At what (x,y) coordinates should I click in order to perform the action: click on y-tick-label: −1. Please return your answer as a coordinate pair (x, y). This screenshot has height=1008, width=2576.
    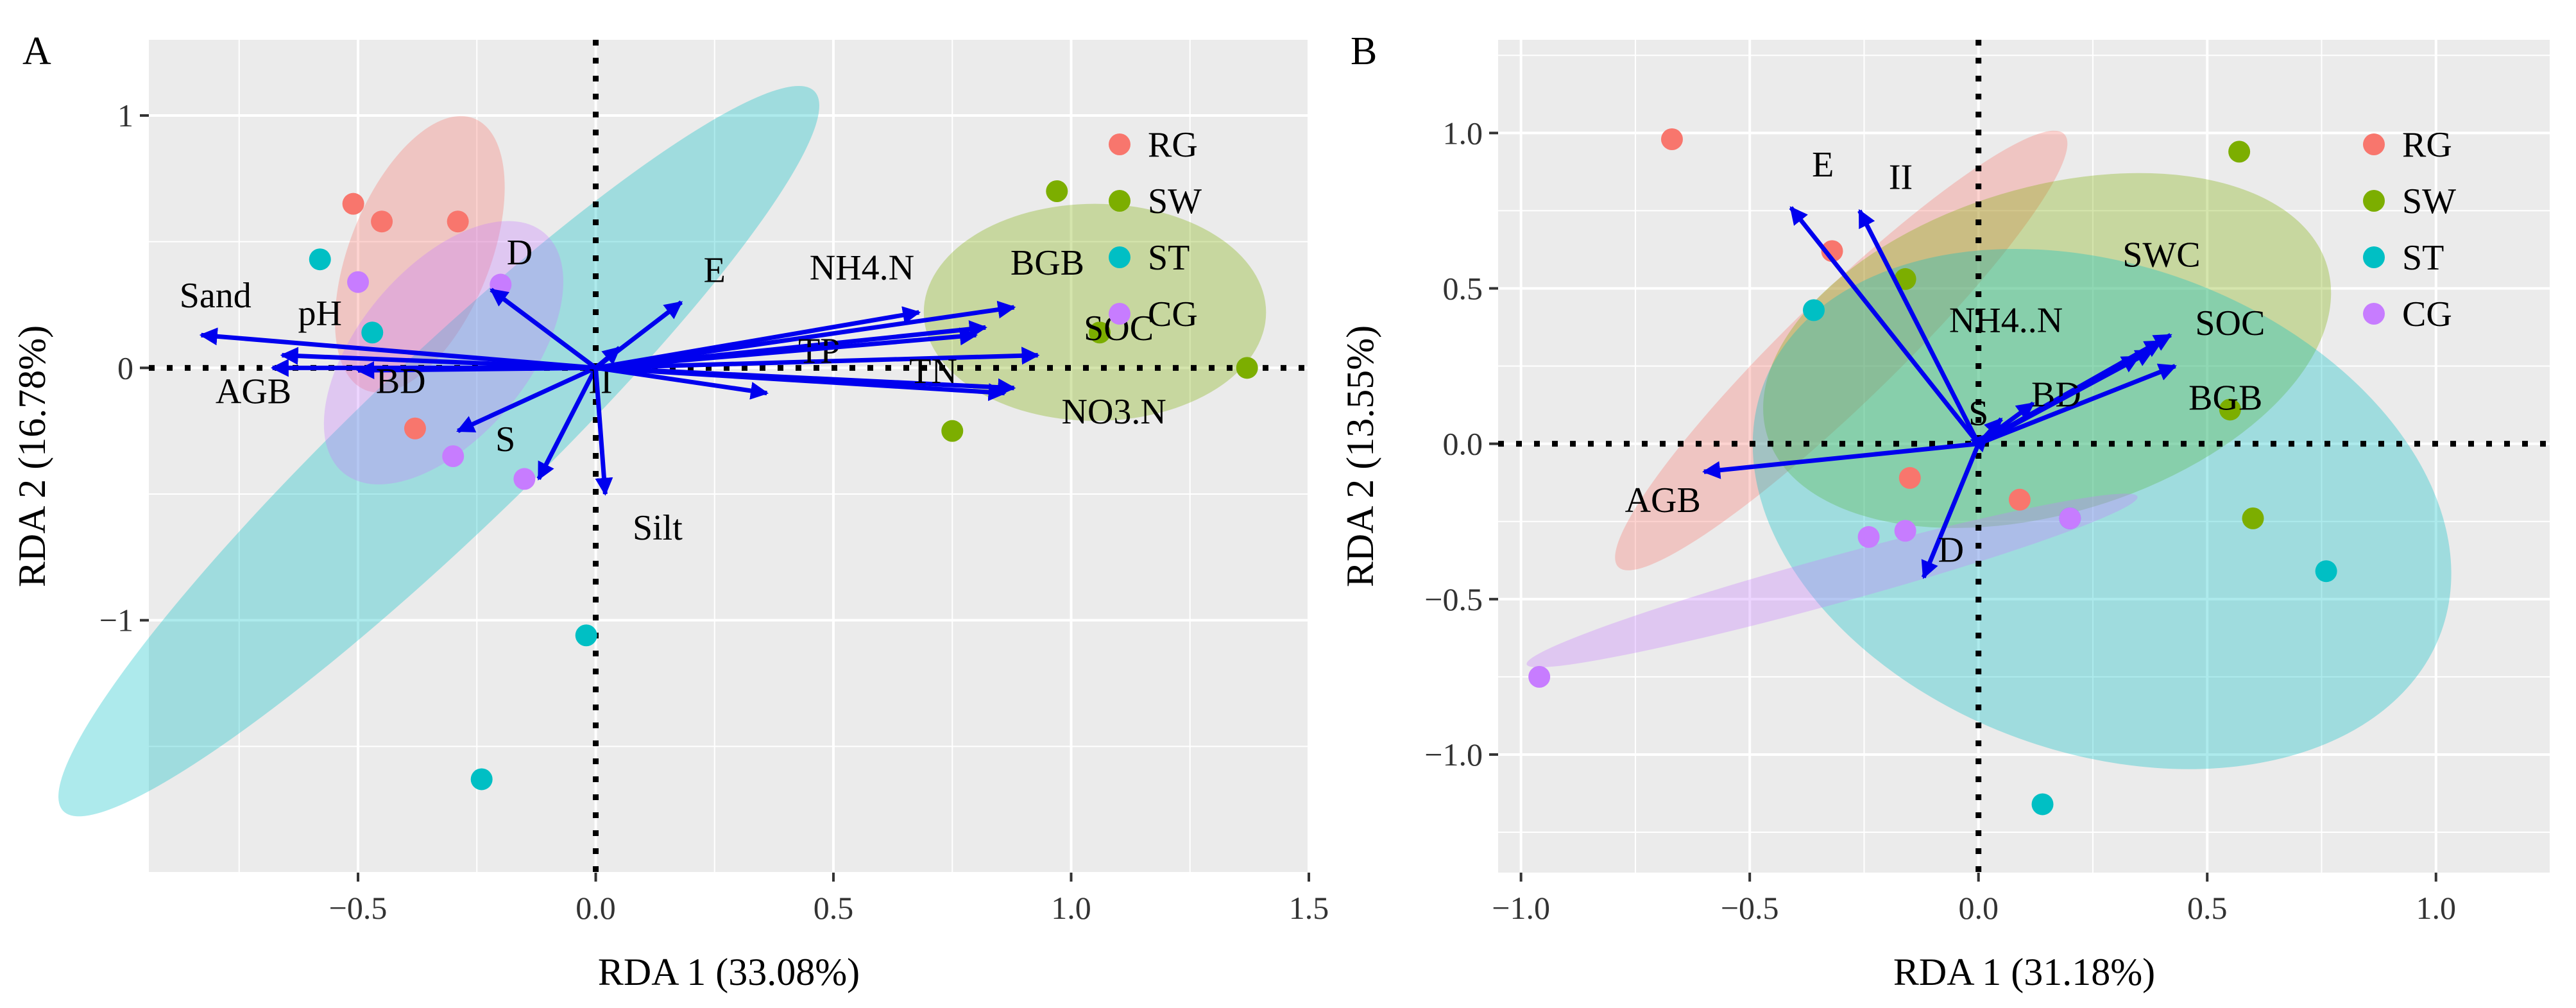
    Looking at the image, I should click on (116, 620).